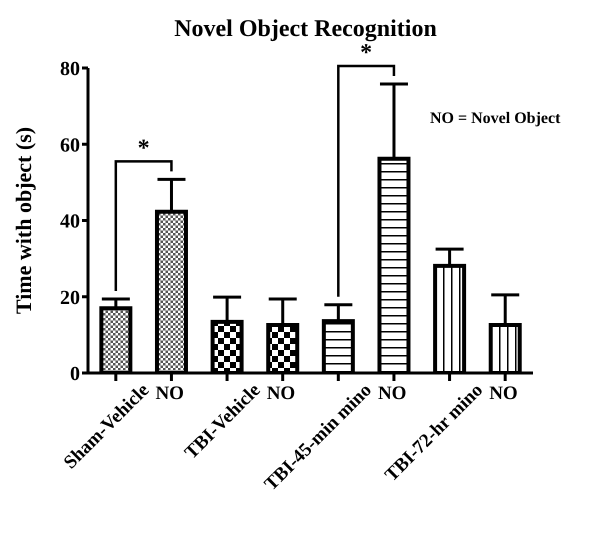 This screenshot has height=534, width=611. Describe the element at coordinates (70, 145) in the screenshot. I see `y-tick-label: 60` at that location.